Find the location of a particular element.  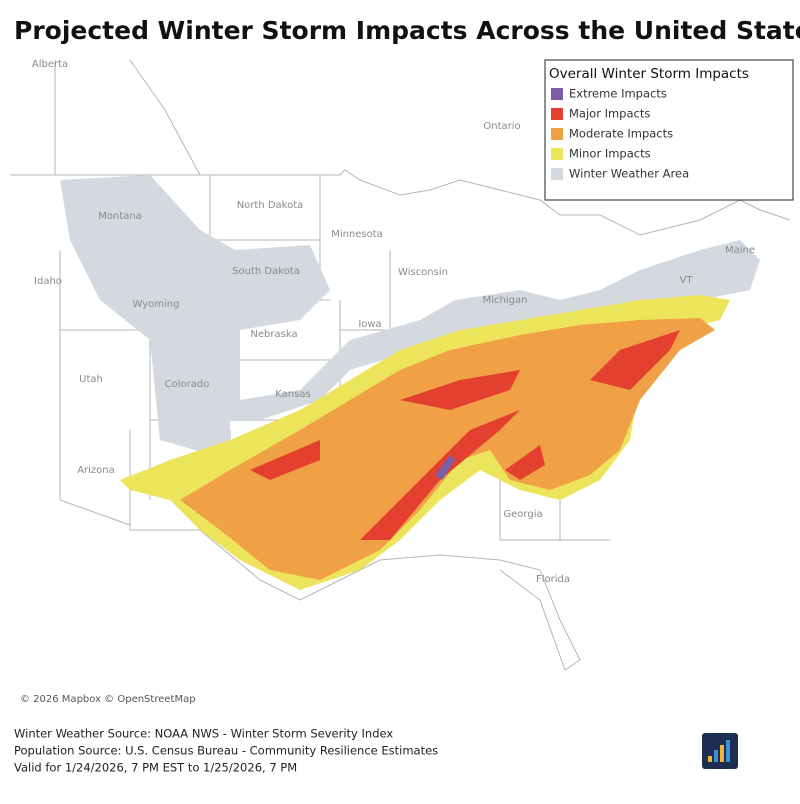

map-label: Michigan is located at coordinates (505, 300).